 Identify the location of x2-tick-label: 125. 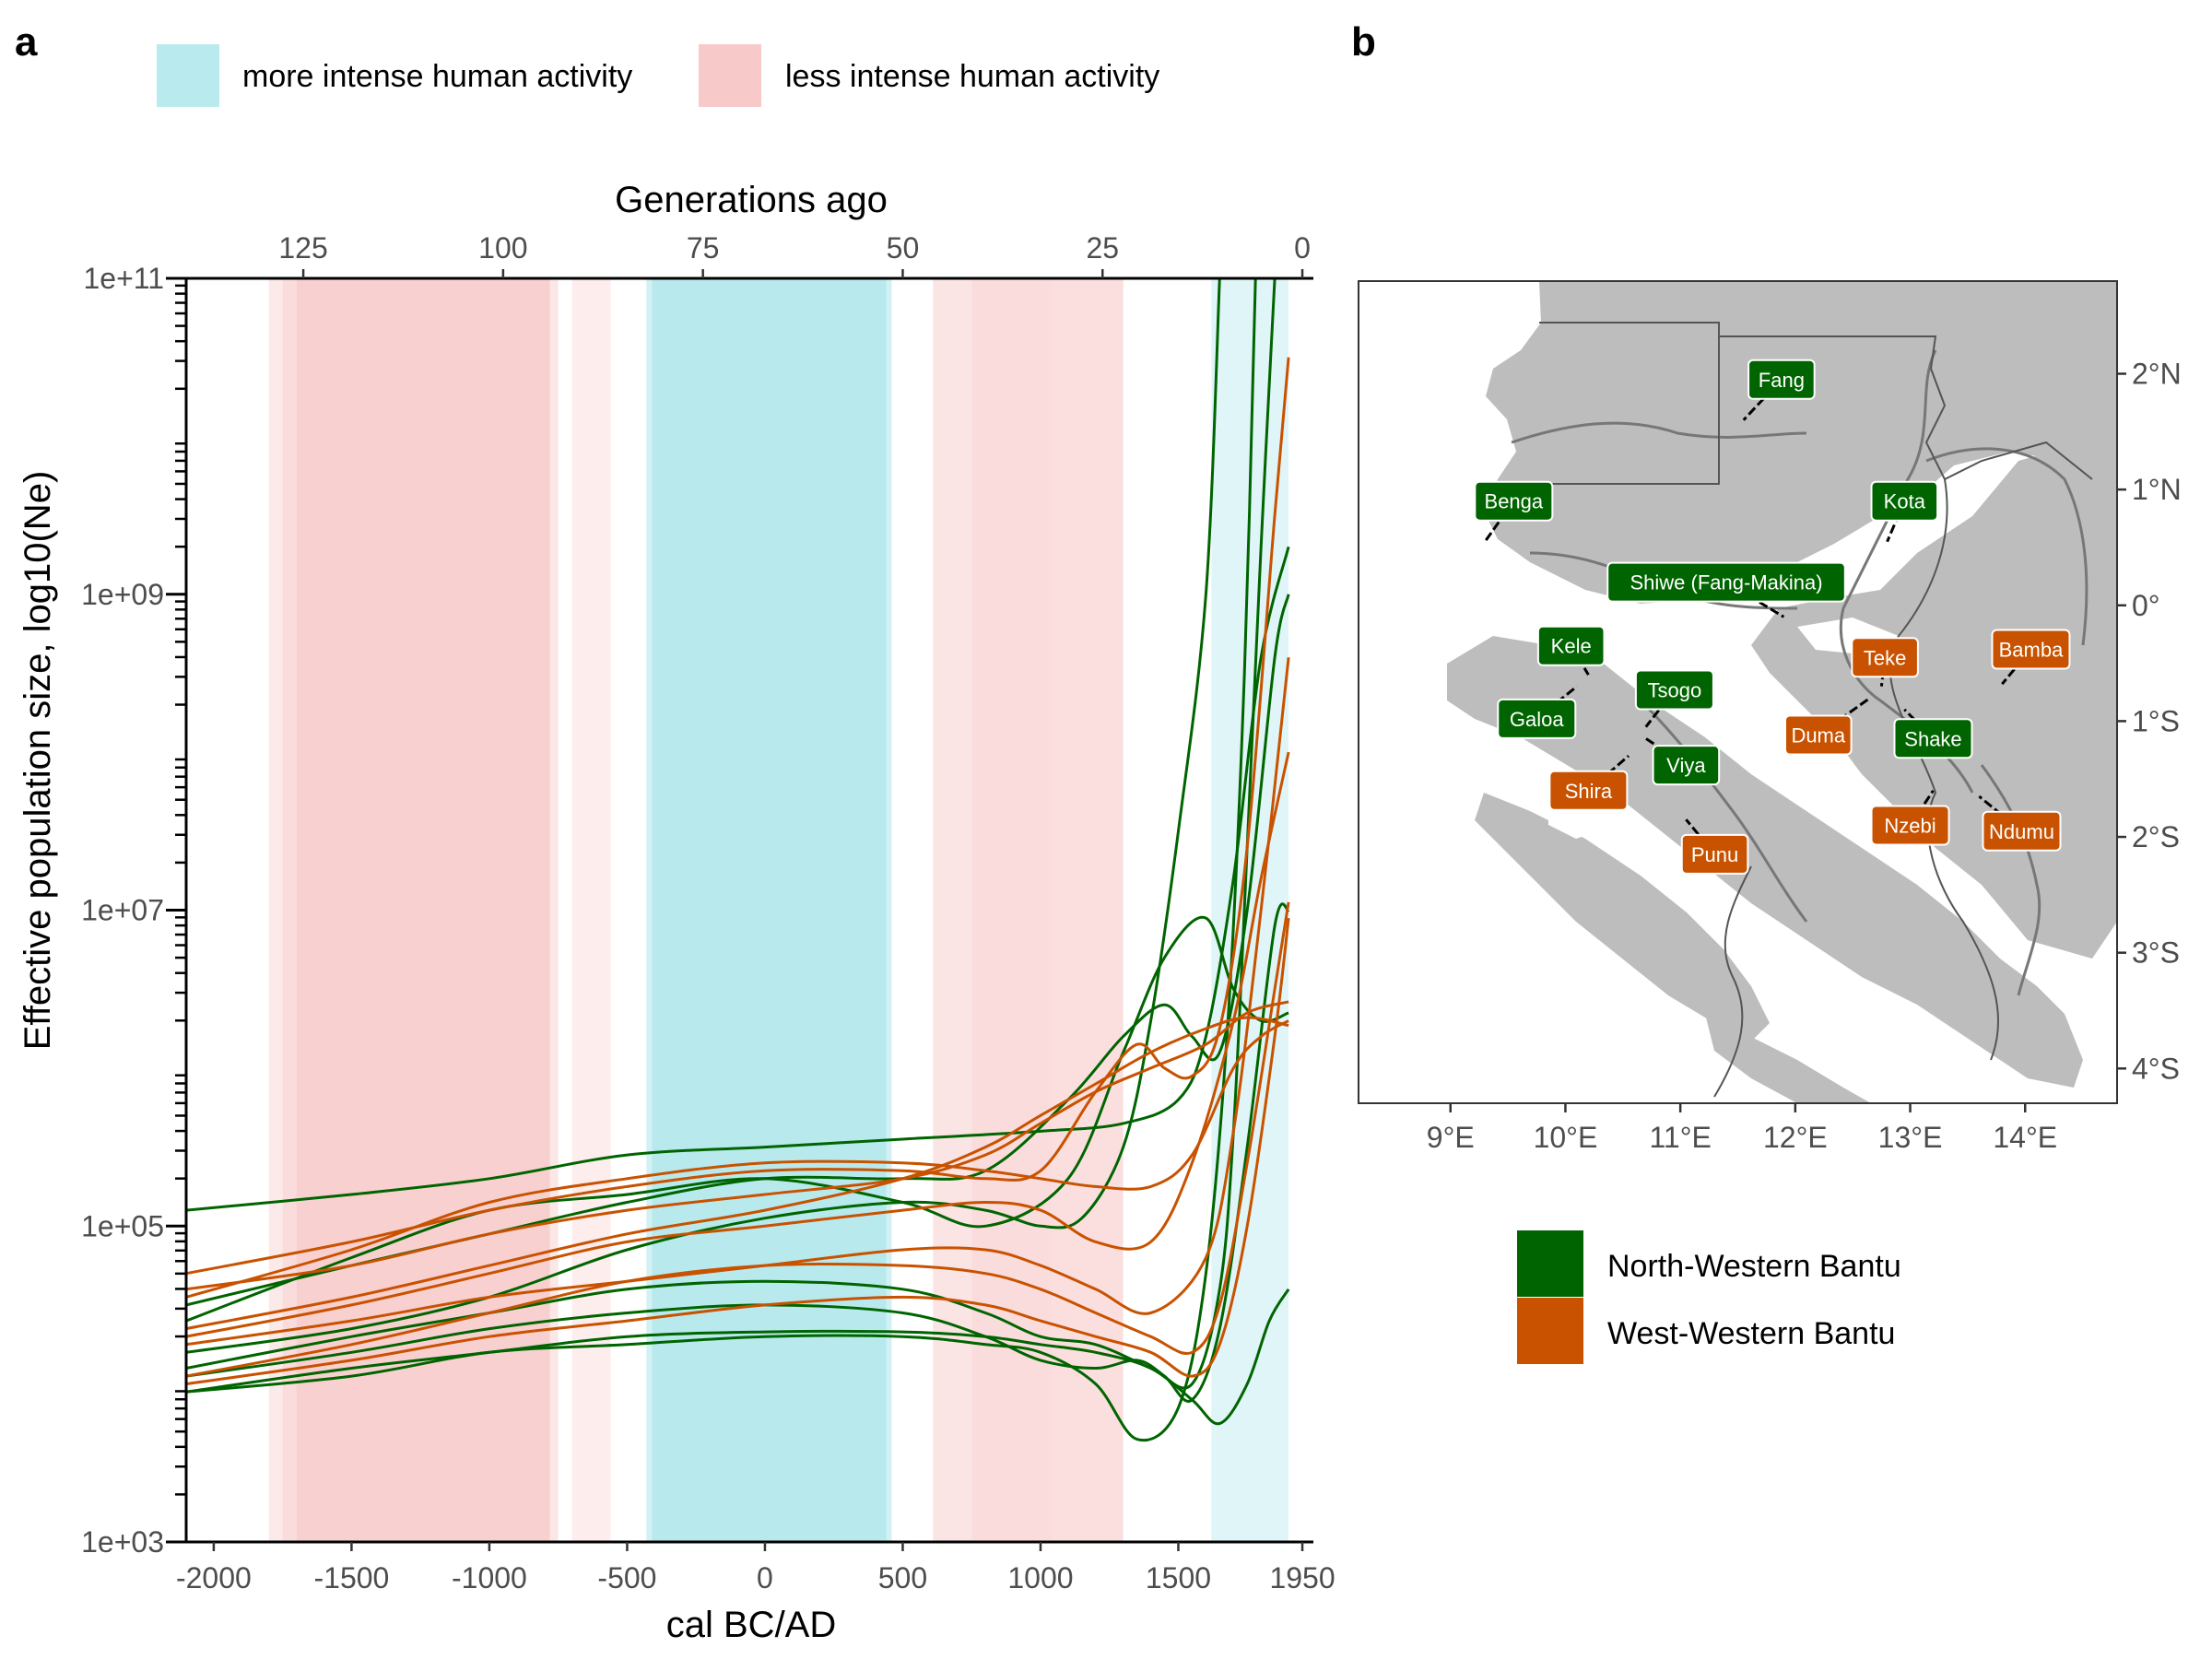
(302, 248).